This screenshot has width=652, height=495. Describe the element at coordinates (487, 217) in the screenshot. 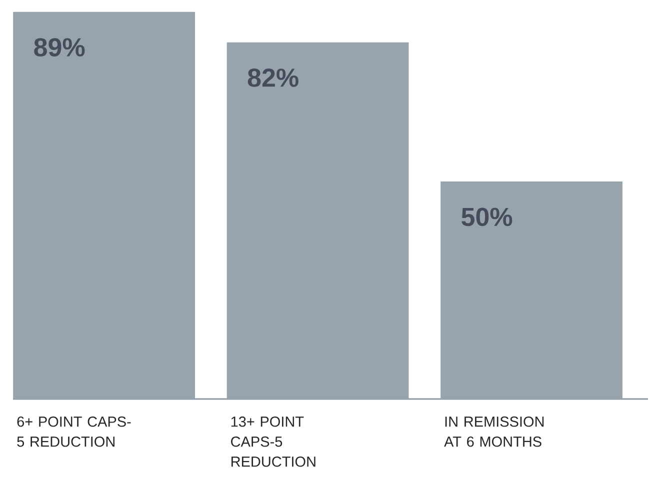

I see `data-label: 50%` at that location.